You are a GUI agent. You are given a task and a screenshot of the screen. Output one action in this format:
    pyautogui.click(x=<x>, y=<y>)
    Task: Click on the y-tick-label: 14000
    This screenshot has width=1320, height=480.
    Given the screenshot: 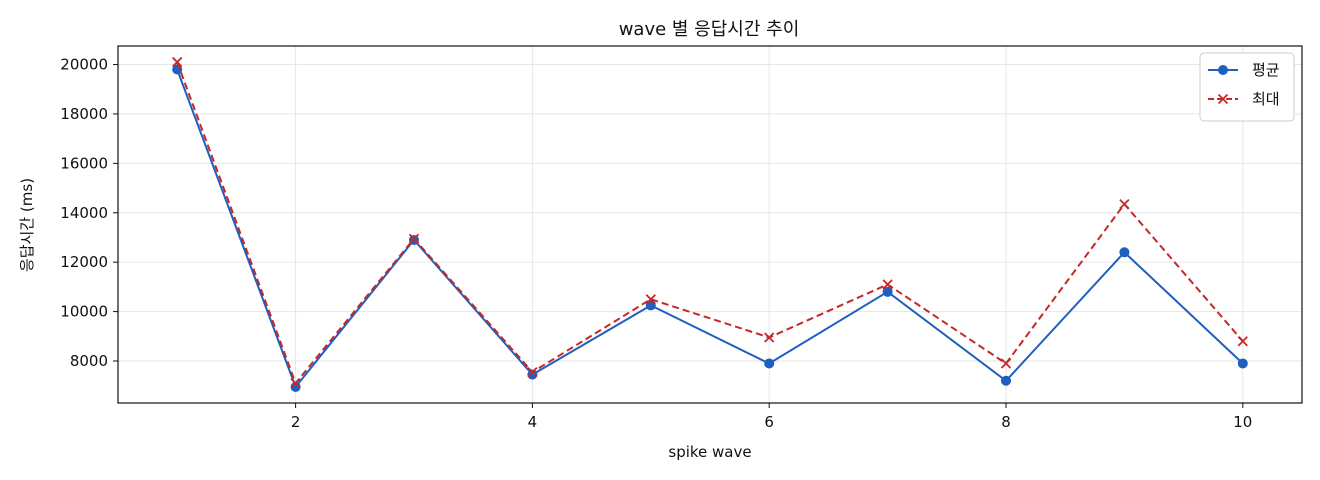 What is the action you would take?
    pyautogui.click(x=84, y=213)
    